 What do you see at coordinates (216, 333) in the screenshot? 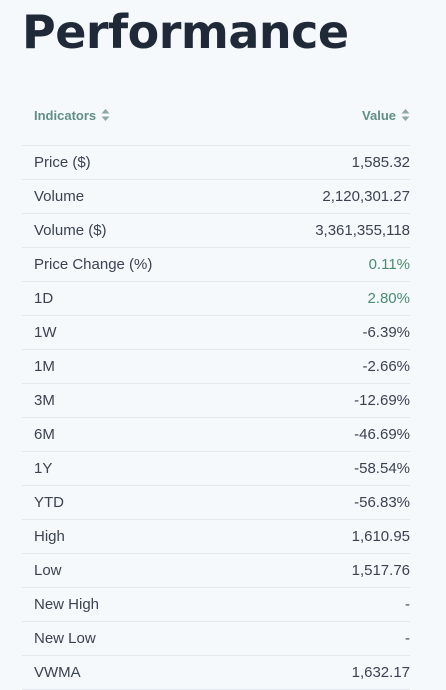
I see `table-row: 1W -6.39%` at bounding box center [216, 333].